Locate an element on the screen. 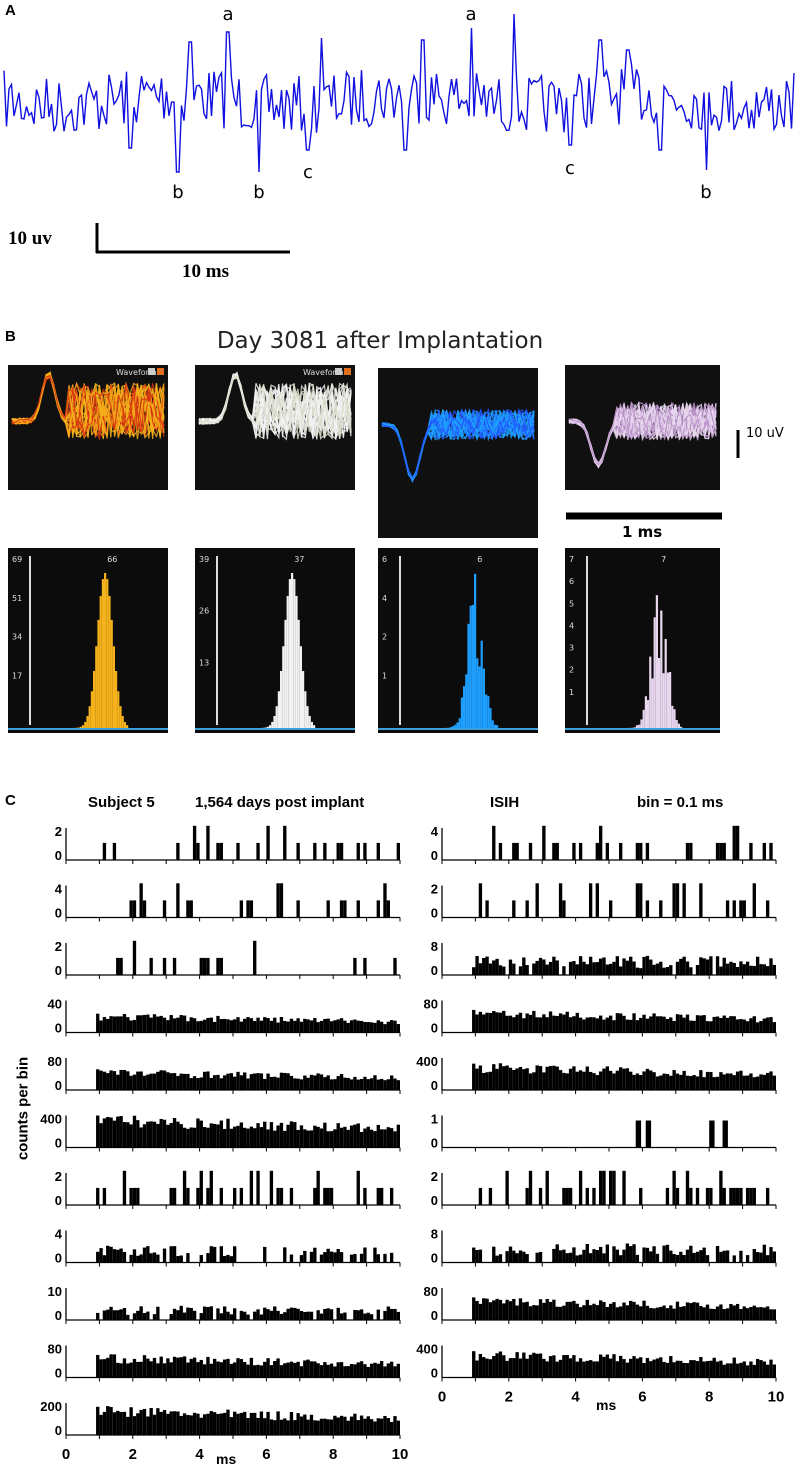 The width and height of the screenshot is (800, 1480). x-tick-label: 8 is located at coordinates (333, 1454).